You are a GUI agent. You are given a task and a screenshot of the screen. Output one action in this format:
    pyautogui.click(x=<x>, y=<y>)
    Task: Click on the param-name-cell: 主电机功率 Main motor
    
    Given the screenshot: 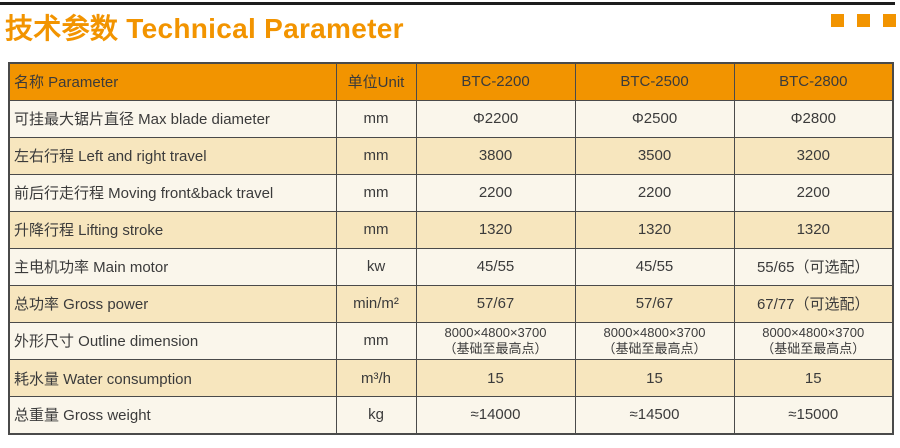 What is the action you would take?
    pyautogui.click(x=172, y=266)
    